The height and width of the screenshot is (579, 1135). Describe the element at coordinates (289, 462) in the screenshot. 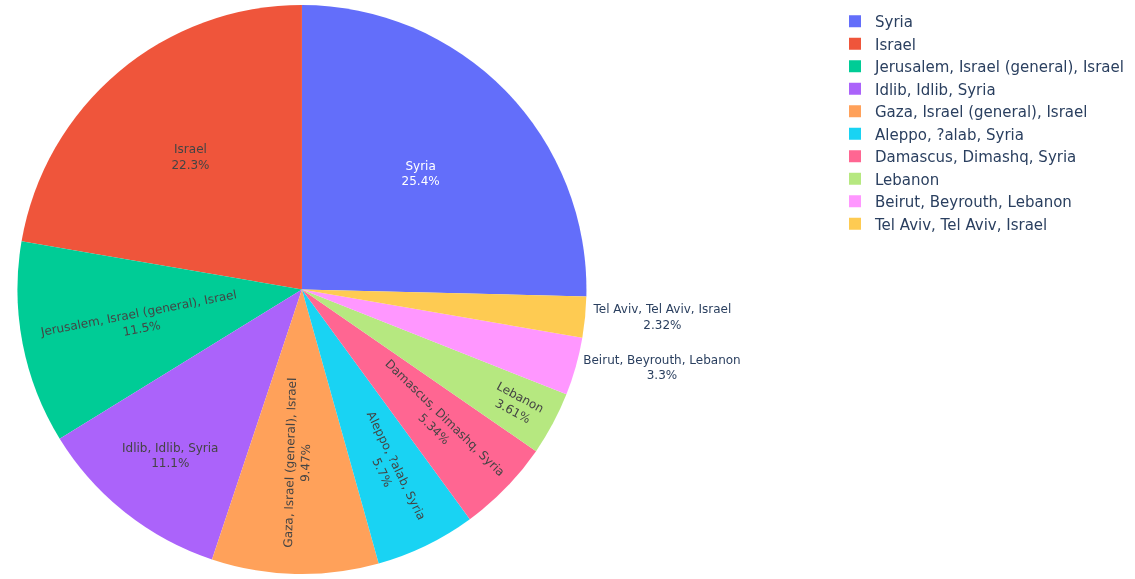

I see `slice-label: Gaza, Israel (general), Israel` at that location.